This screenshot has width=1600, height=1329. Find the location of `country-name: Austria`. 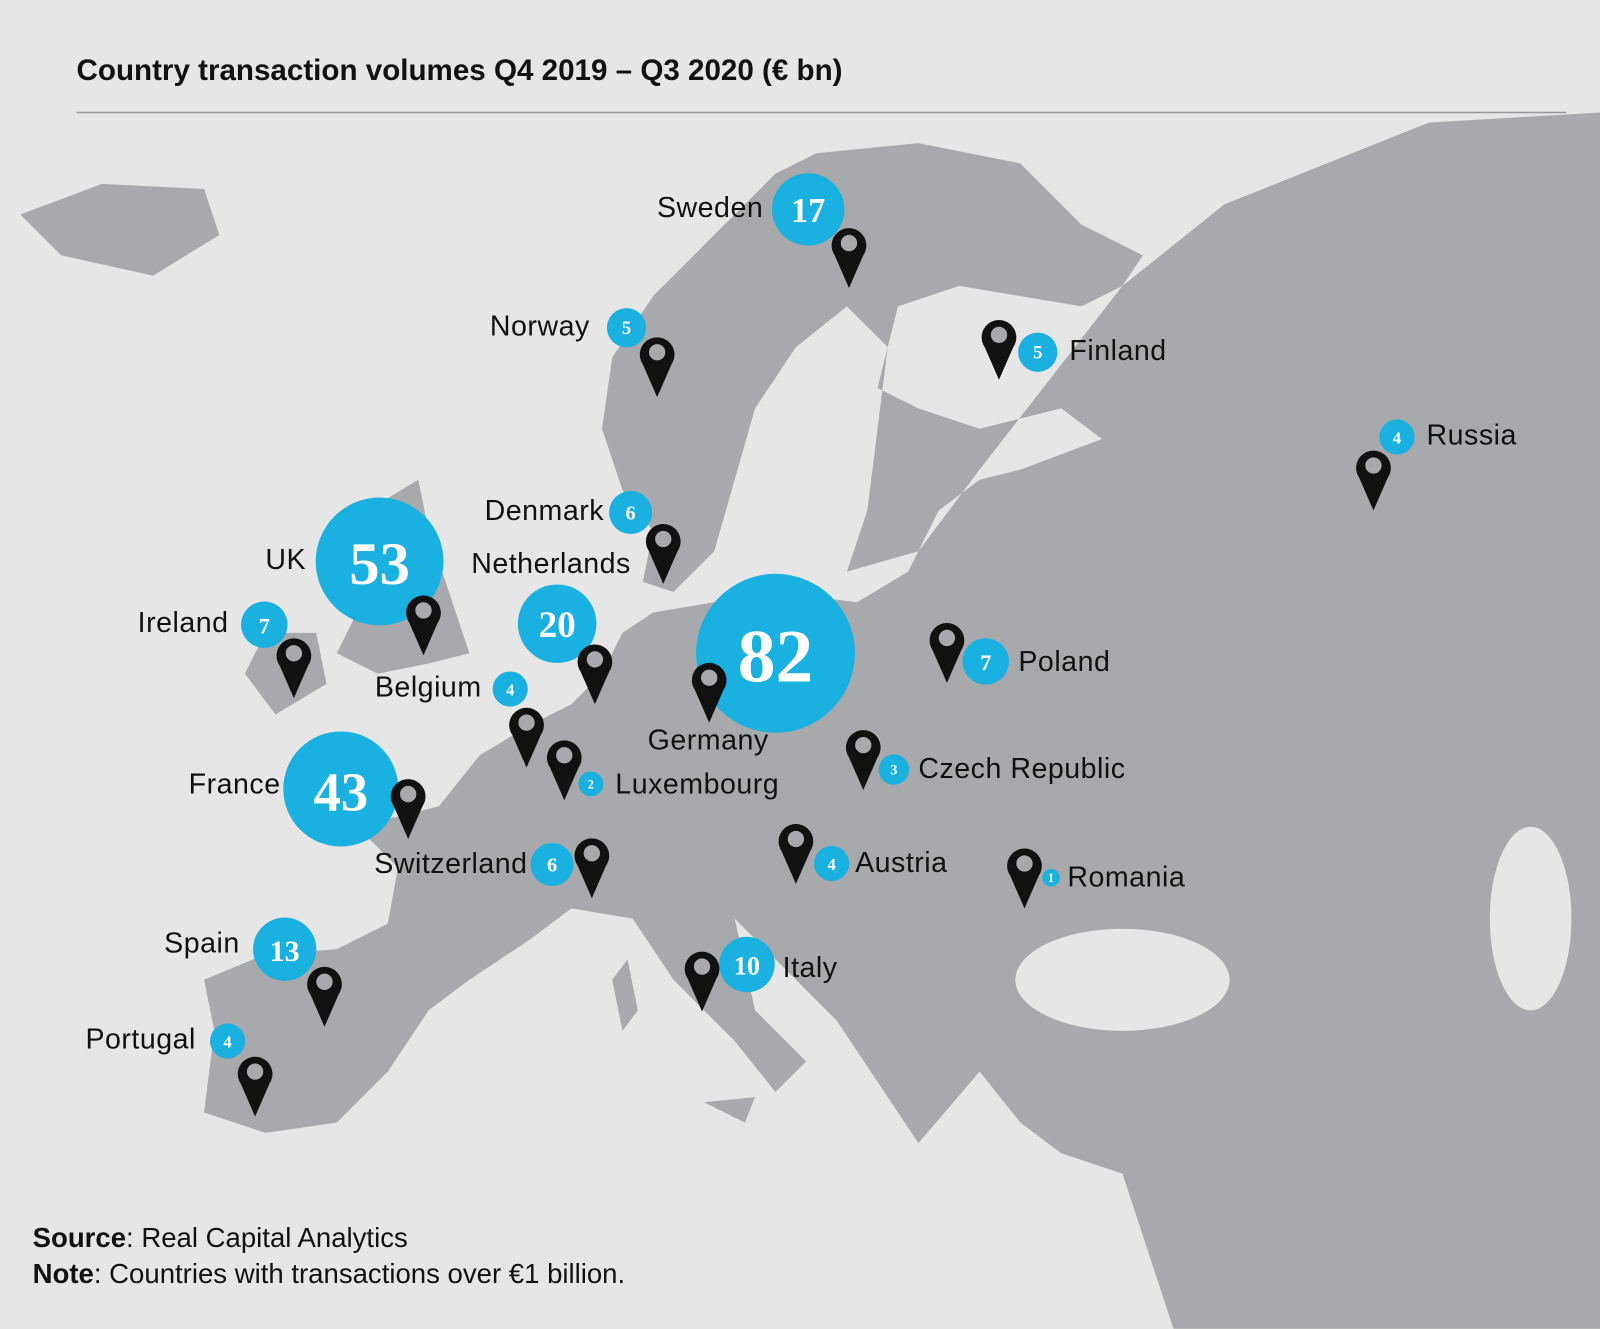

country-name: Austria is located at coordinates (901, 863).